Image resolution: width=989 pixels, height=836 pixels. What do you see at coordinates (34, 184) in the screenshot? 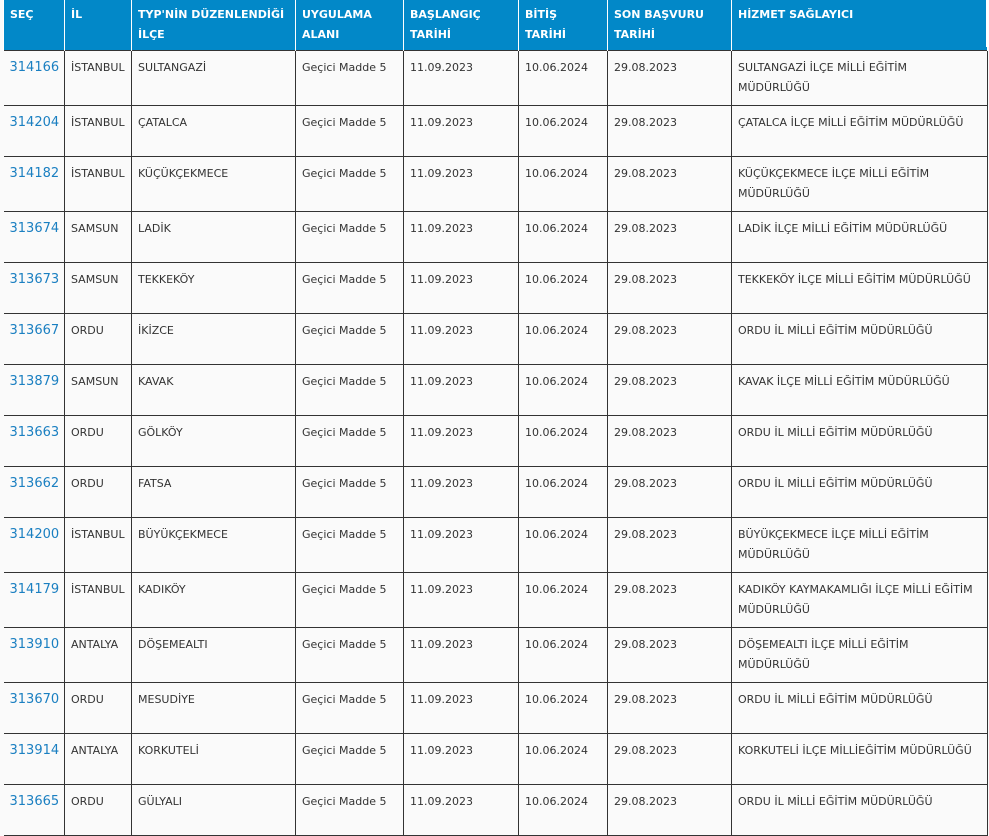
I see `cell-sec: 314182` at bounding box center [34, 184].